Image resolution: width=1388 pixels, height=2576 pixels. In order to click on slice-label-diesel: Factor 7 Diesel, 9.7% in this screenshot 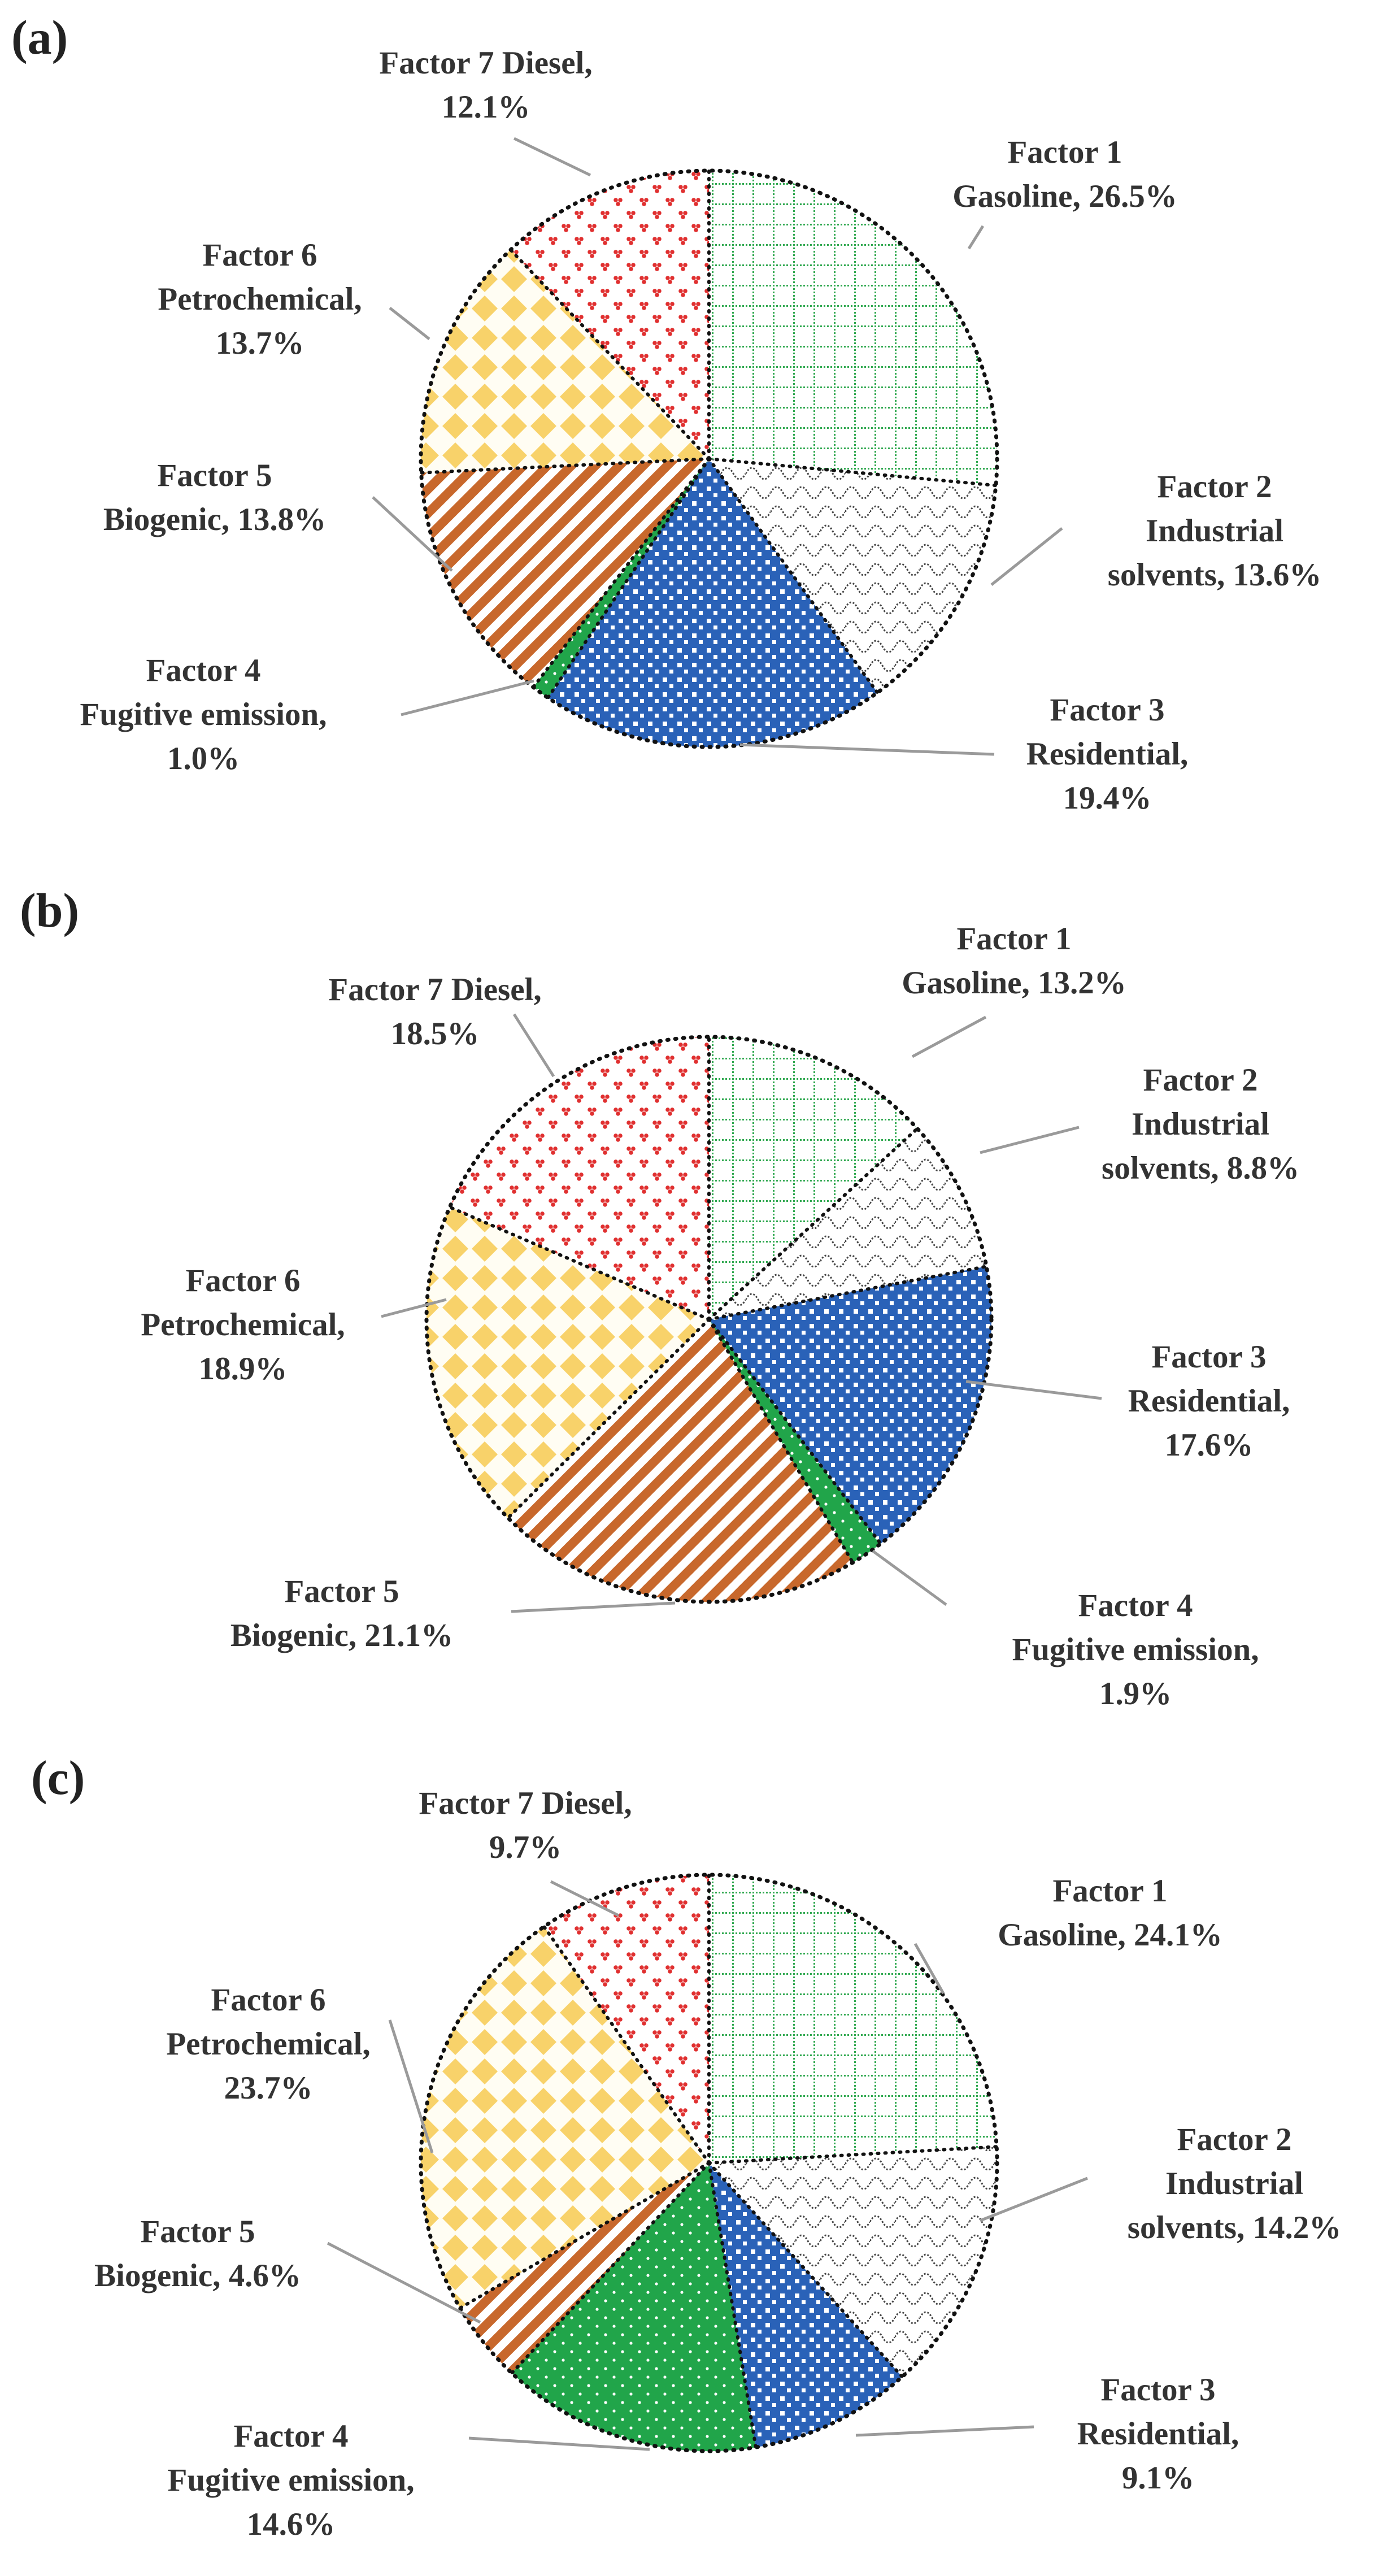, I will do `click(525, 1825)`.